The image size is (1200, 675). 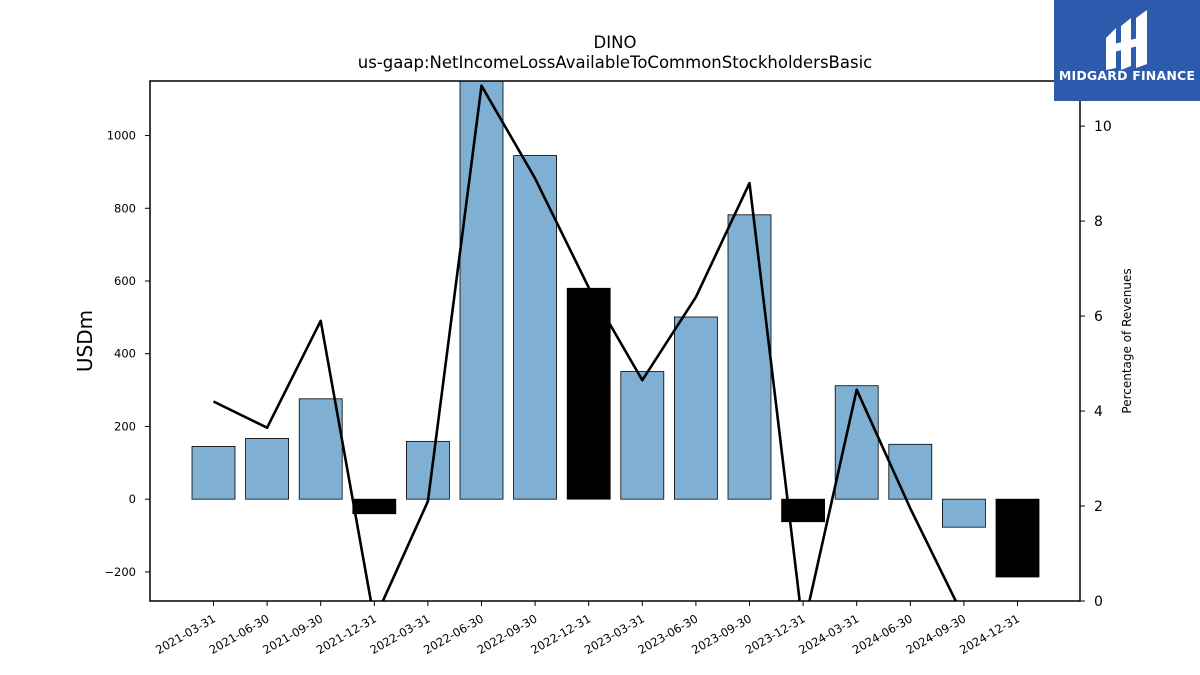 I want to click on logo-text: MIDGARD FINANCE, so click(x=1127, y=75).